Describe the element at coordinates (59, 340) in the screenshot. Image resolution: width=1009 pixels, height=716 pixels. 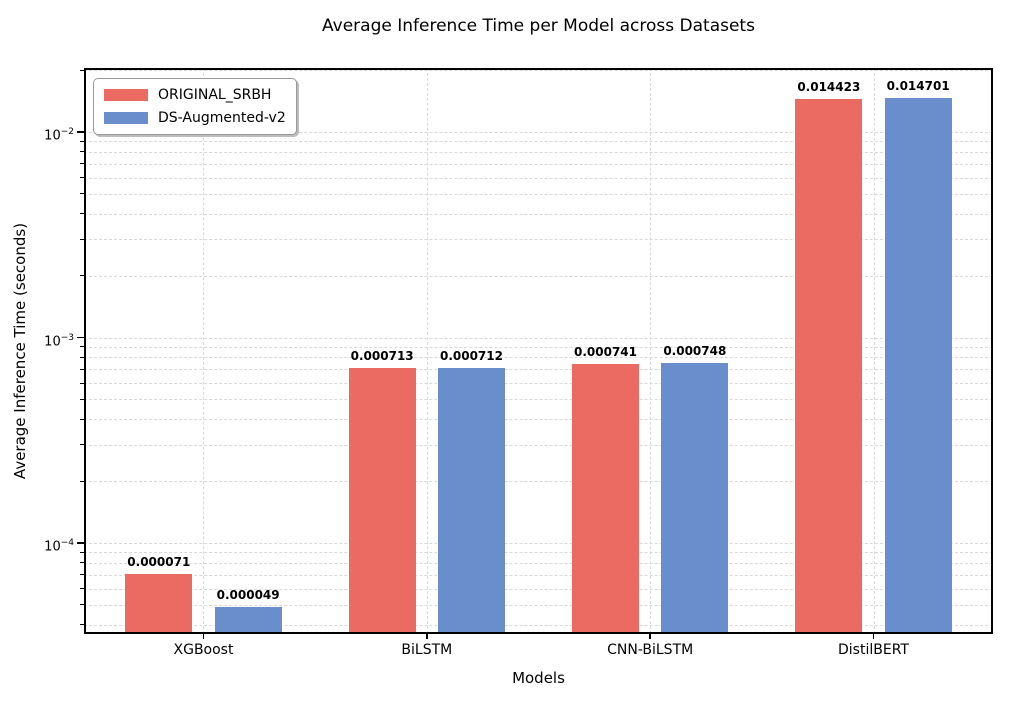
I see `y-tick-label: 10⁻³` at that location.